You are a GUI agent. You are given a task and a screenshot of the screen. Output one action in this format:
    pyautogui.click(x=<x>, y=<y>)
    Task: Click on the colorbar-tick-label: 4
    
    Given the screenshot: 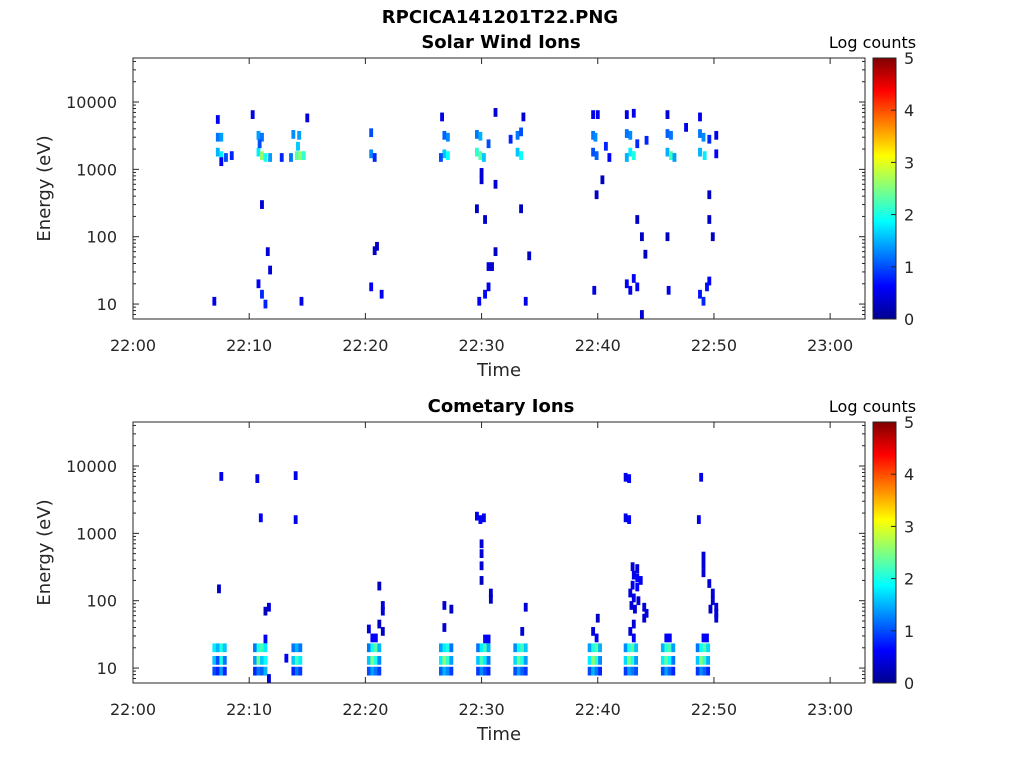 What is the action you would take?
    pyautogui.click(x=909, y=474)
    